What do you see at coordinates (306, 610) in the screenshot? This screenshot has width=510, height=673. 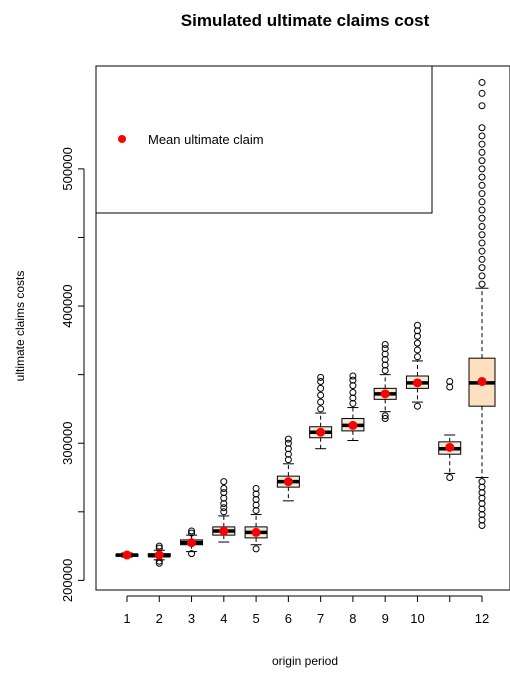 I see `x-axis: 1 2 3 4 5 6 7 8 9 10 12` at bounding box center [306, 610].